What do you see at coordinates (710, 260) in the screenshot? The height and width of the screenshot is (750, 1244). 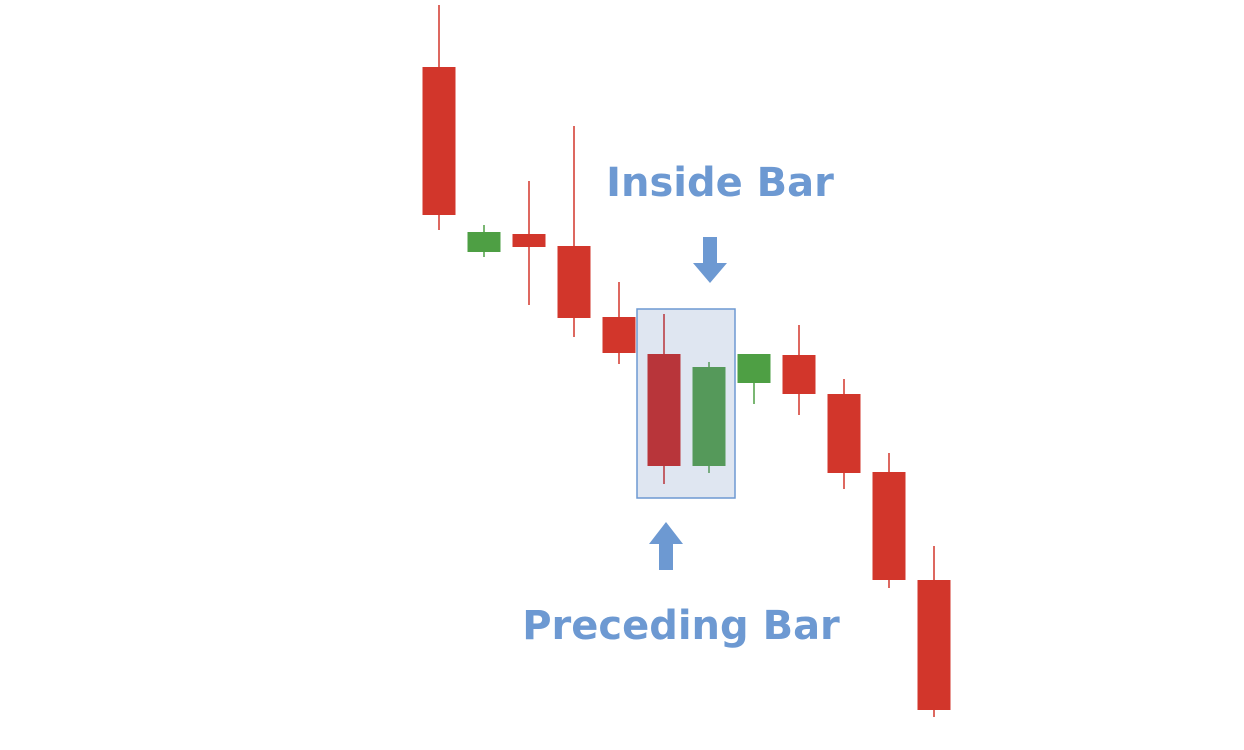 I see `arrow-down-icon` at bounding box center [710, 260].